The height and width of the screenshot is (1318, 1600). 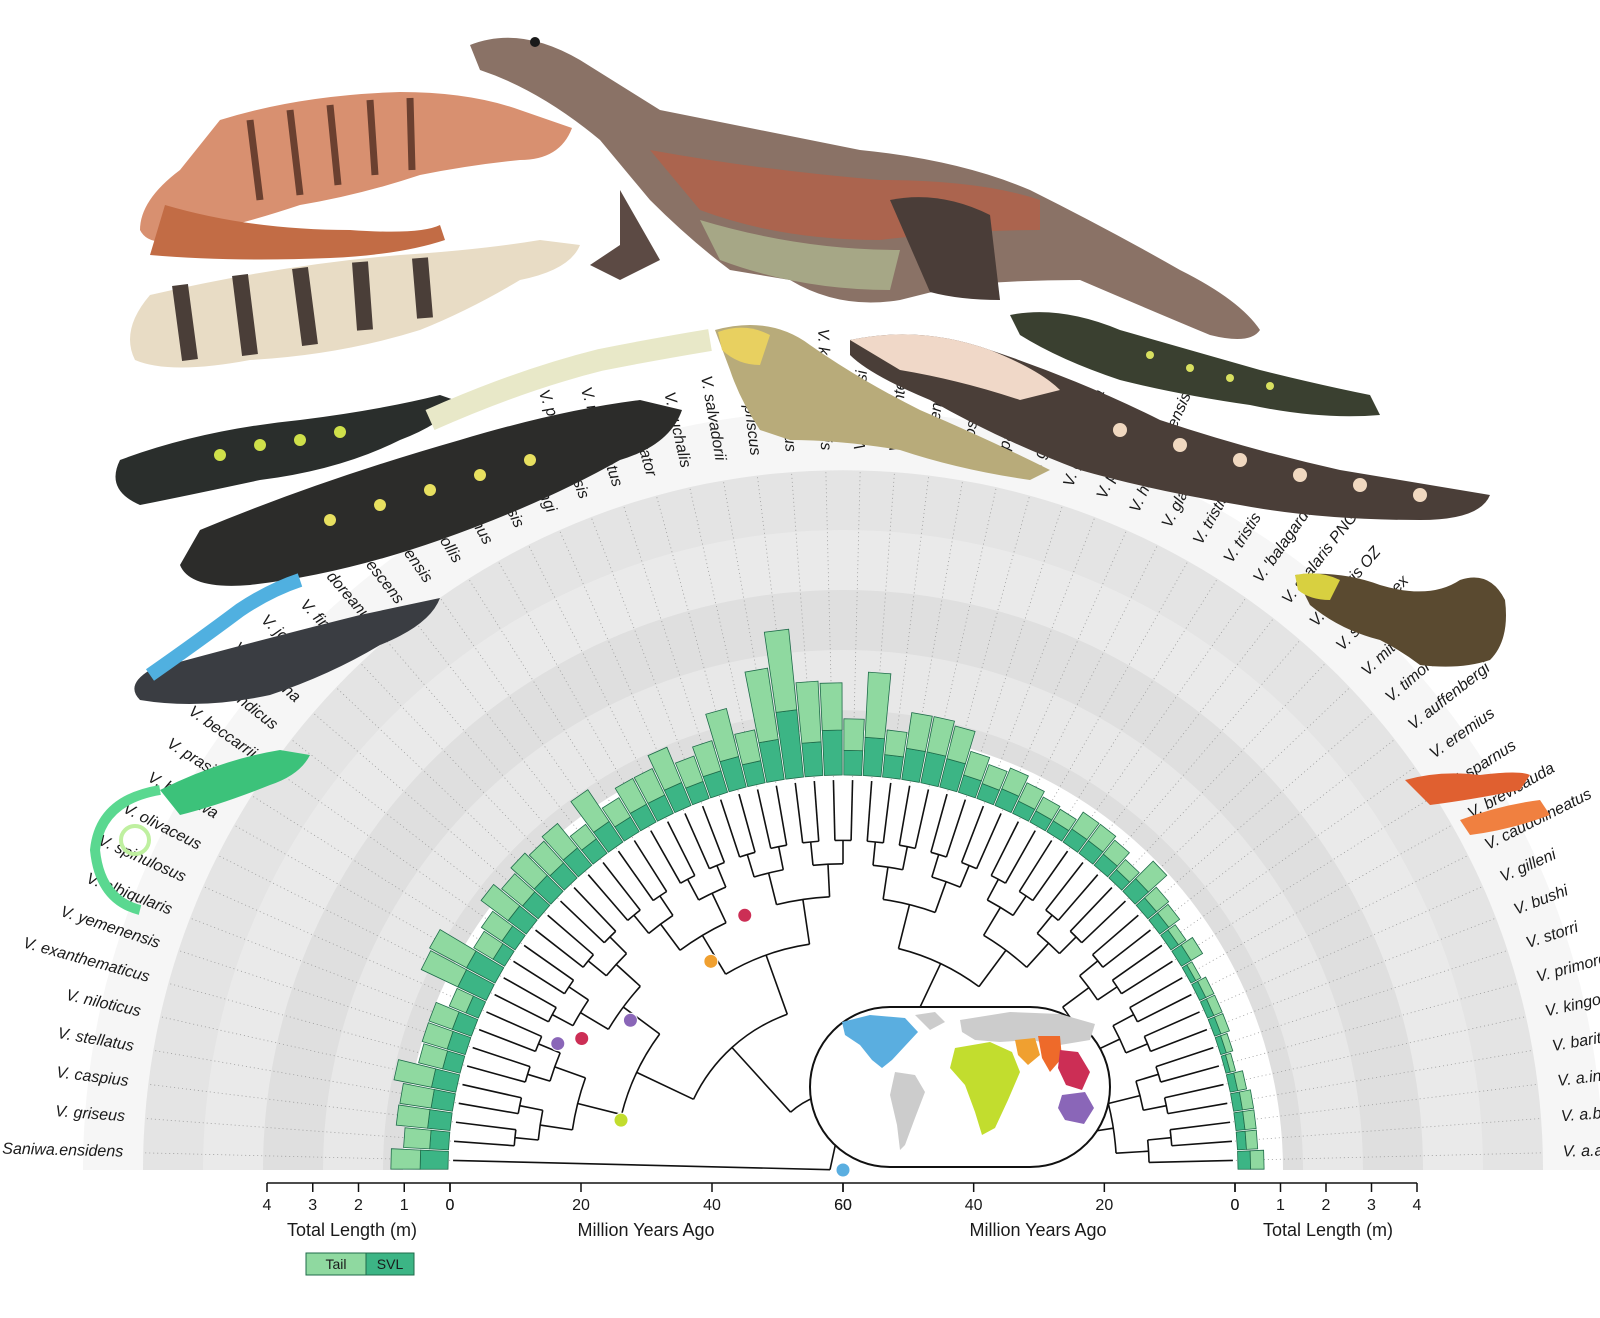 I want to click on phylogenetic-tree, so click(x=843, y=975).